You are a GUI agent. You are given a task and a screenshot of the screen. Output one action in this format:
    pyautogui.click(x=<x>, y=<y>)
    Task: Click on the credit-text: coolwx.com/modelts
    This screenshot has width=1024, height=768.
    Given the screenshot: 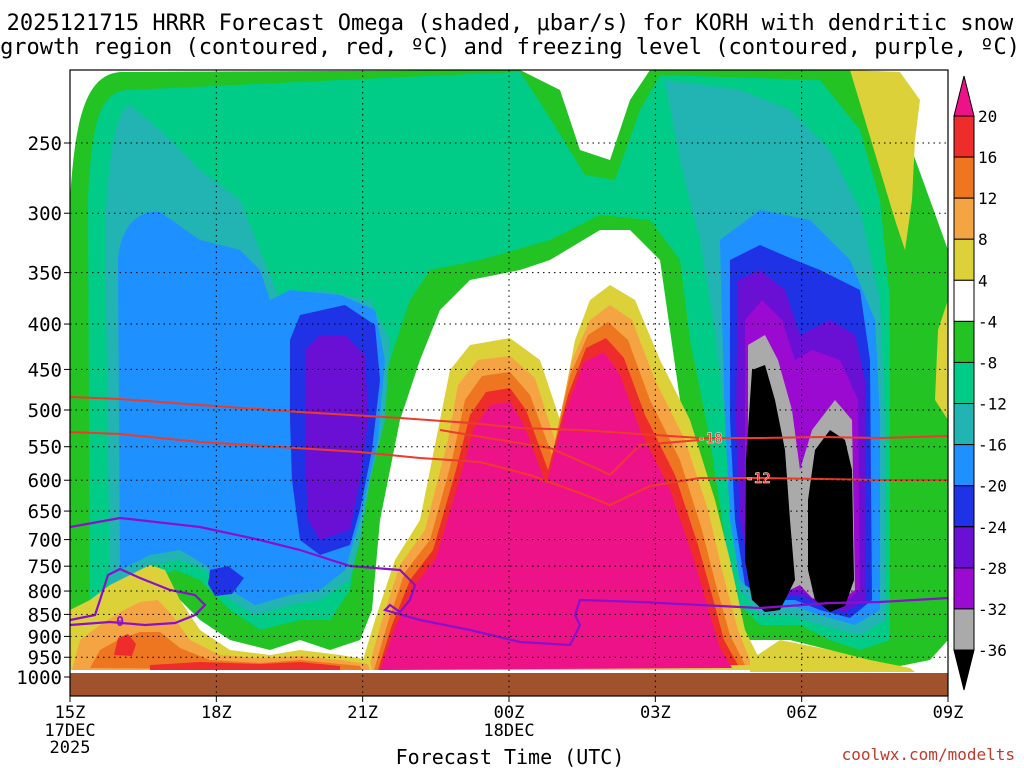 What is the action you would take?
    pyautogui.click(x=928, y=754)
    